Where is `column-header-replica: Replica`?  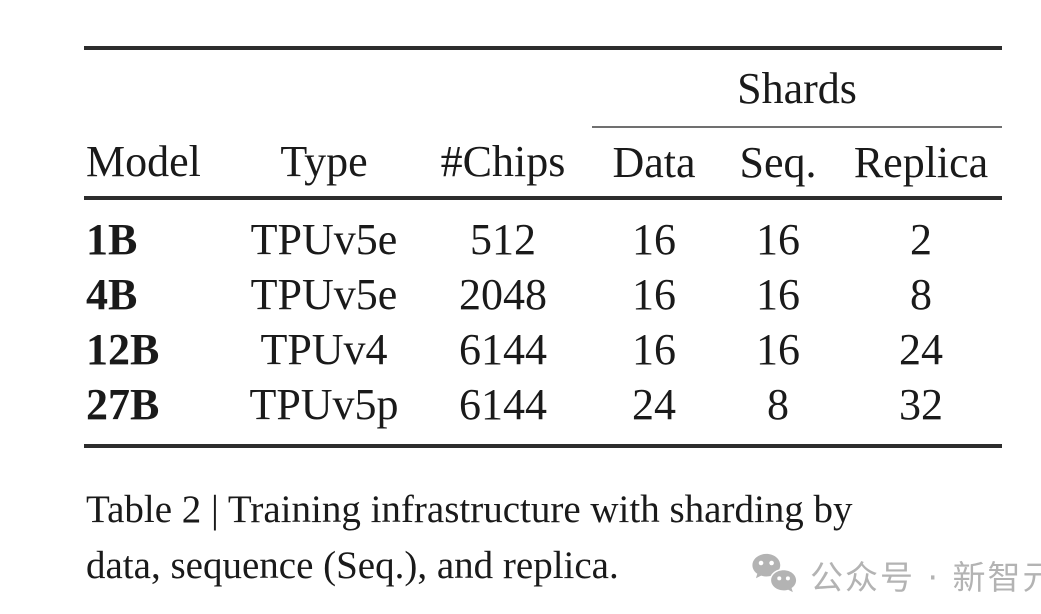 column-header-replica: Replica is located at coordinates (921, 163).